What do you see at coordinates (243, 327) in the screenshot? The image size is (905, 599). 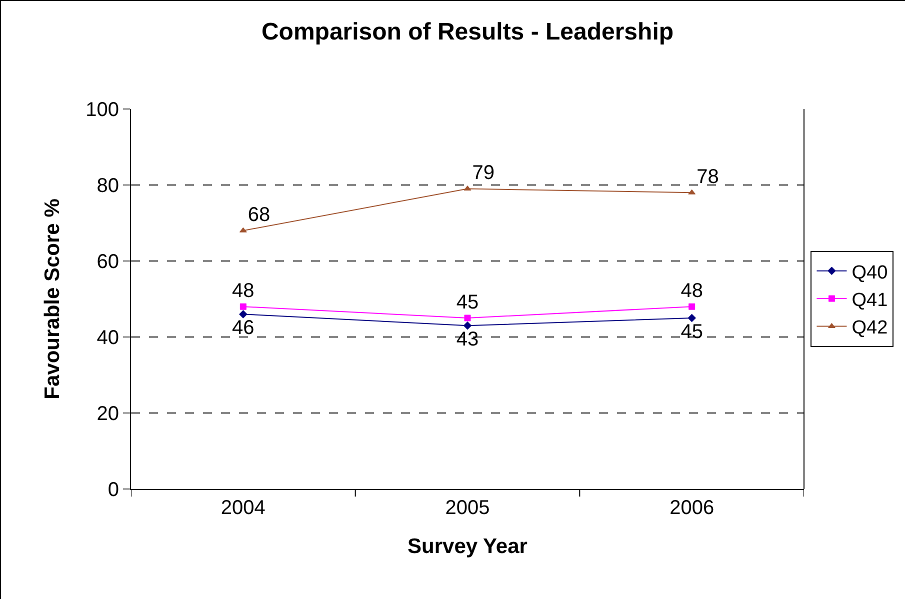 I see `data-label: 46` at bounding box center [243, 327].